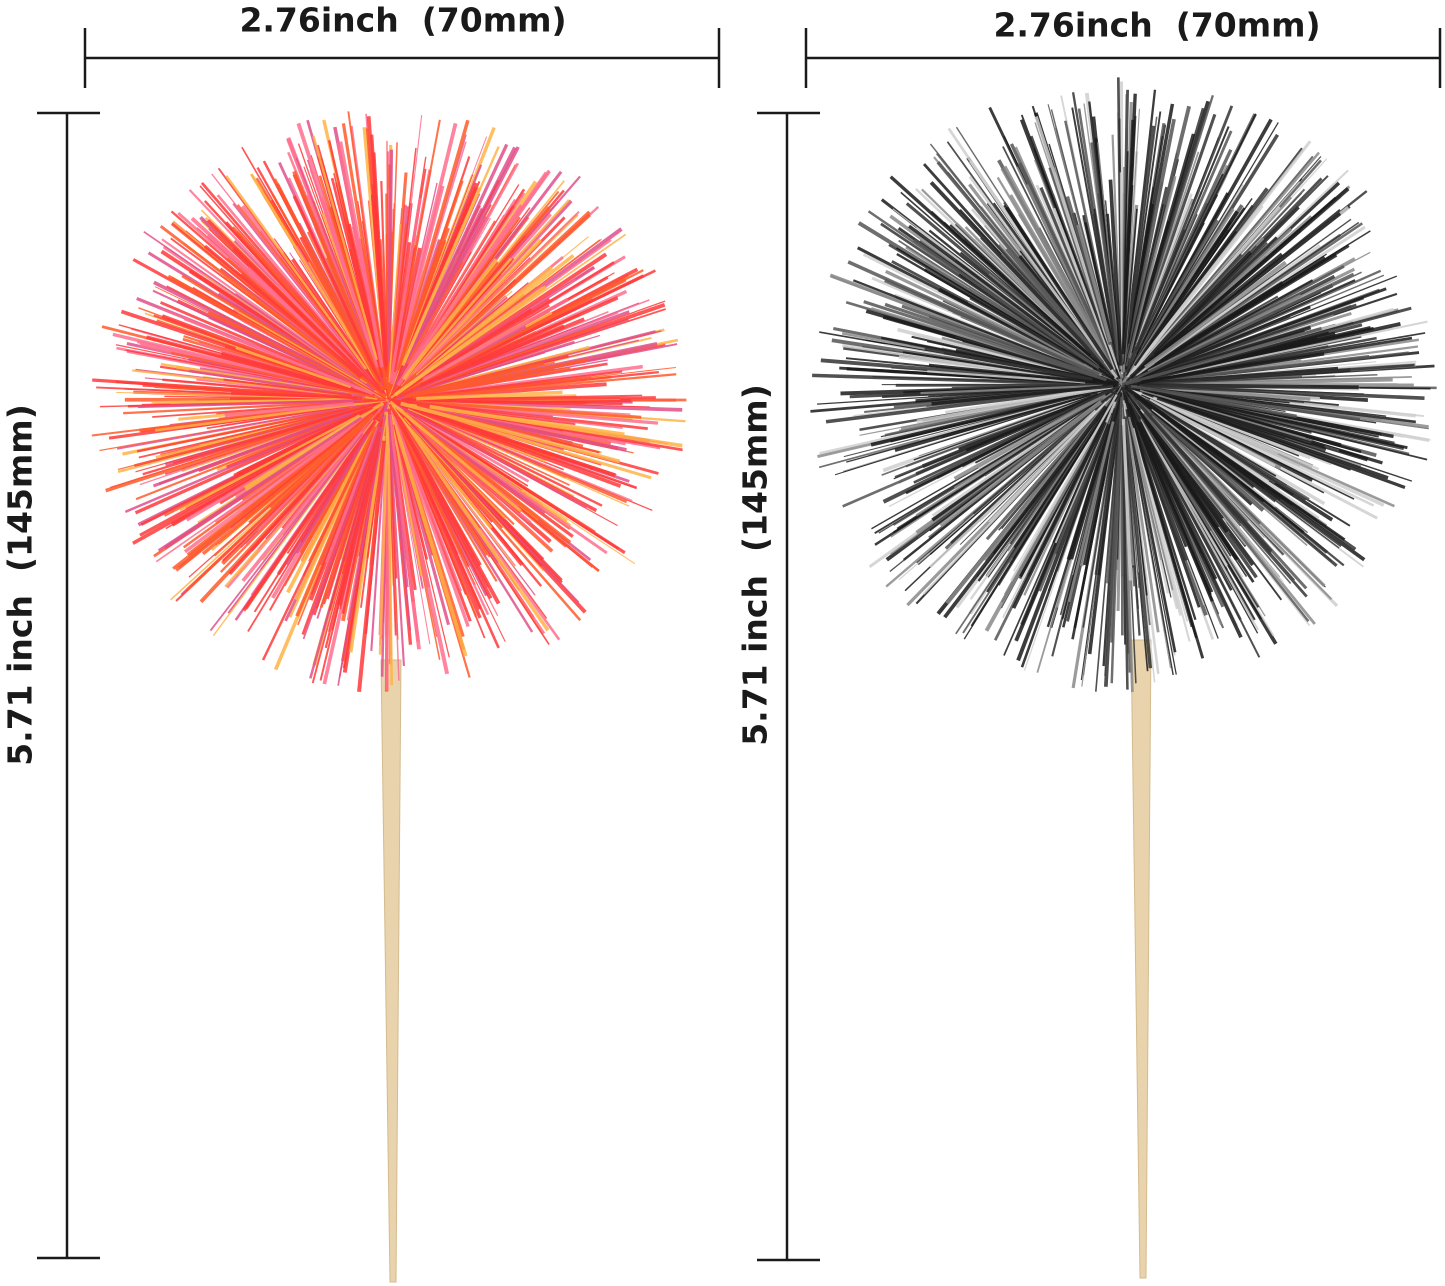  Describe the element at coordinates (1141, 959) in the screenshot. I see `right-stick` at that location.